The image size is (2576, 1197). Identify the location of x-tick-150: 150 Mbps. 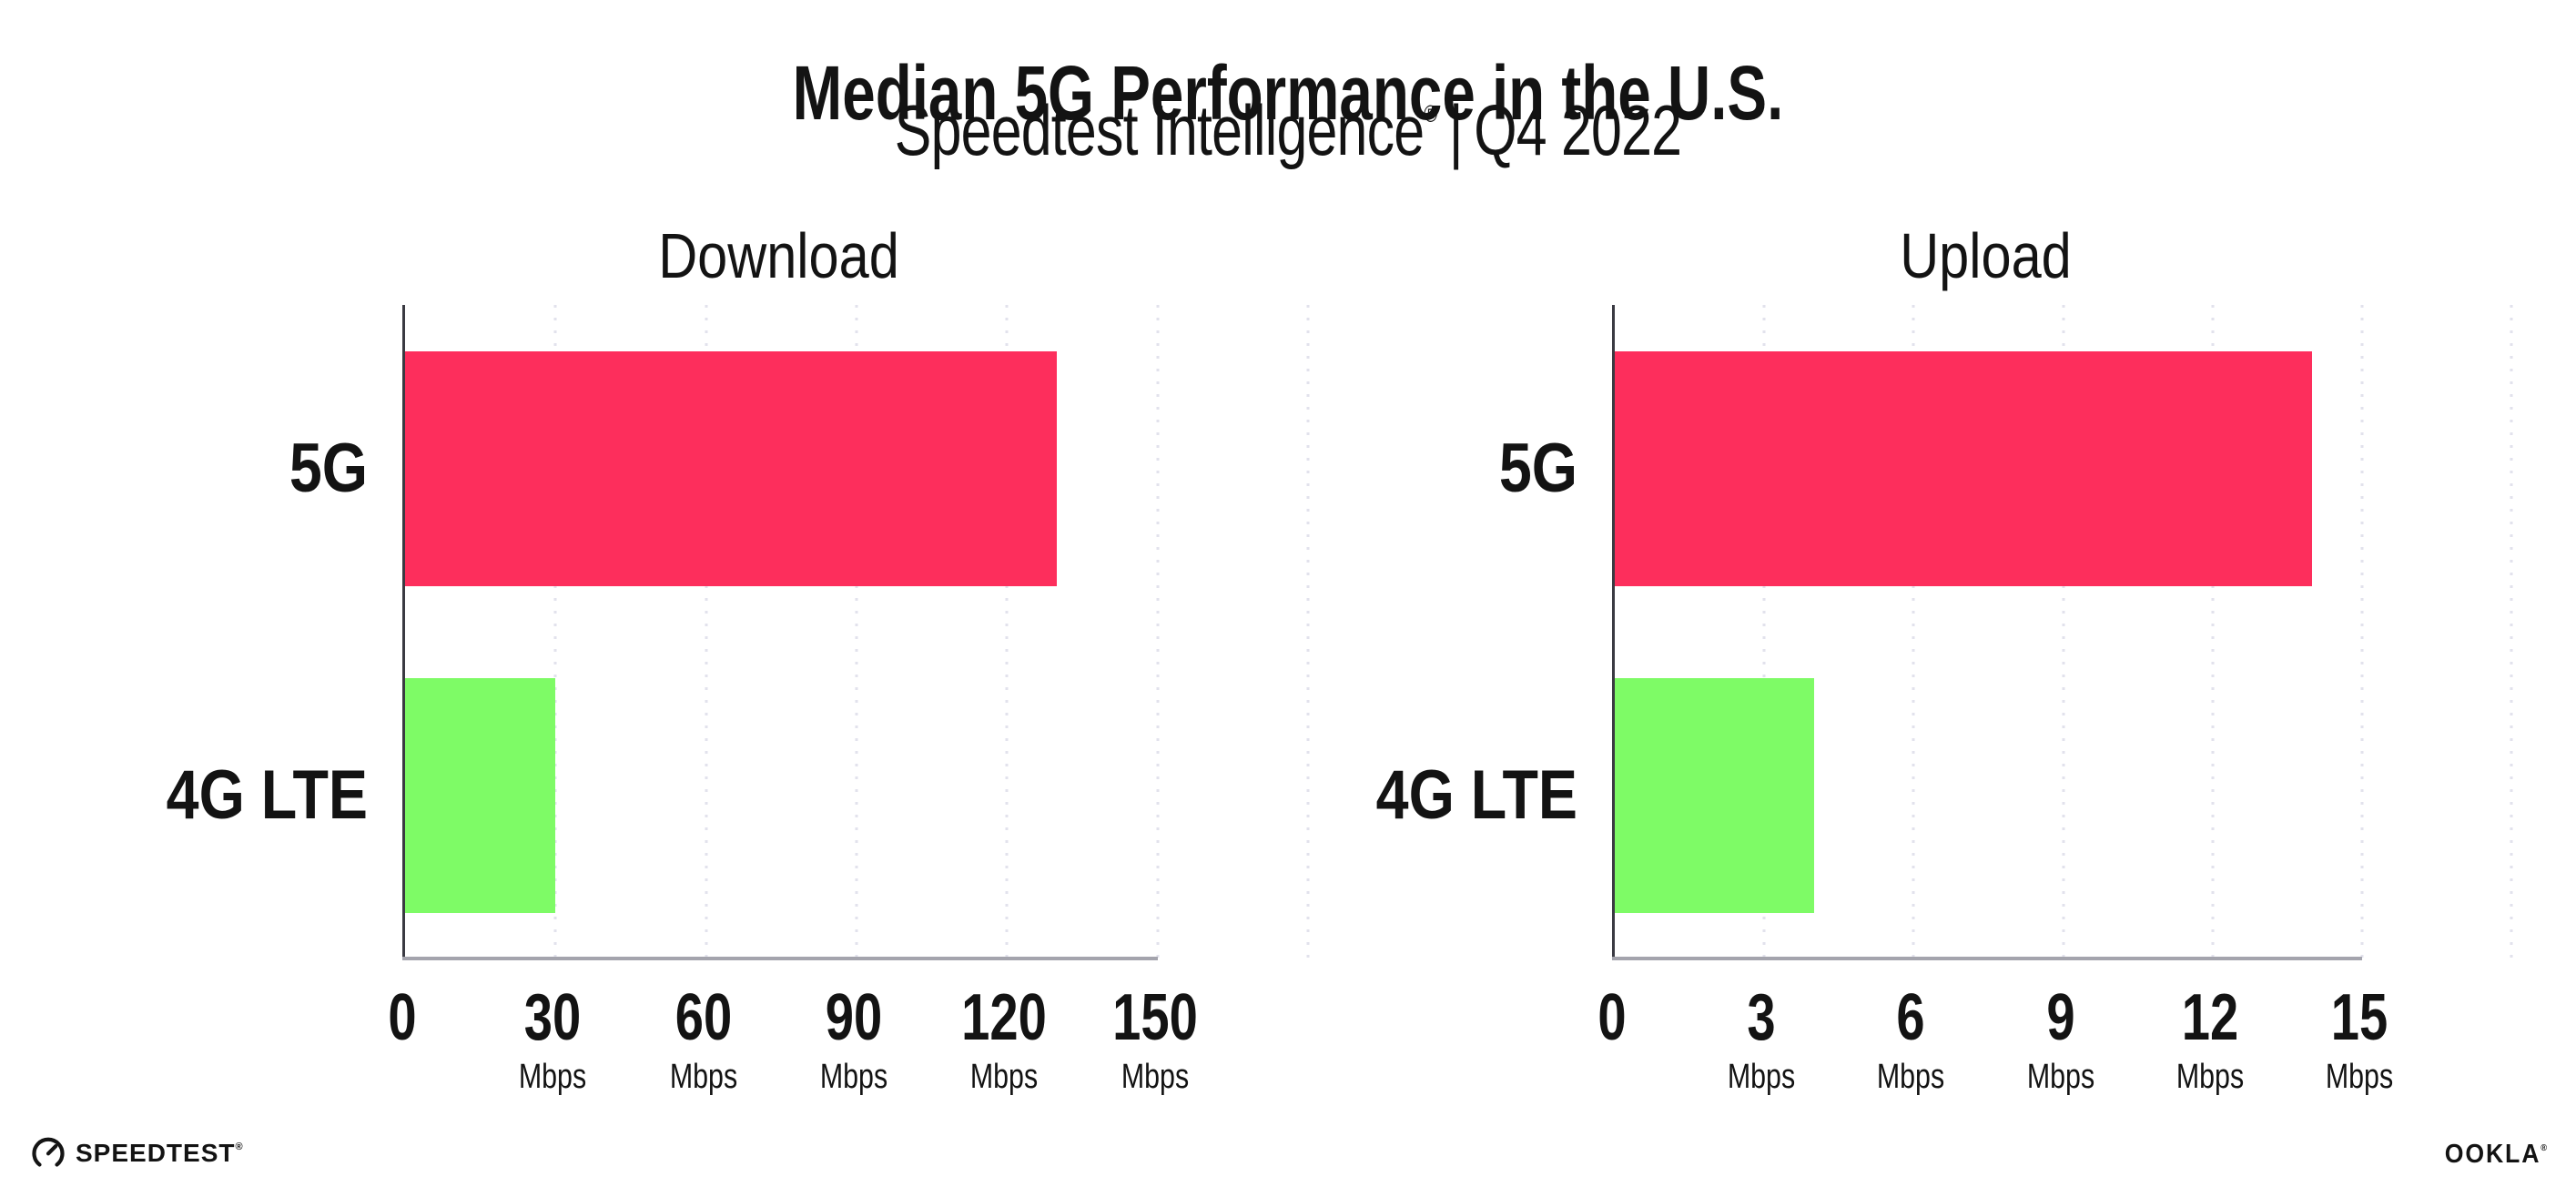
(1155, 1040).